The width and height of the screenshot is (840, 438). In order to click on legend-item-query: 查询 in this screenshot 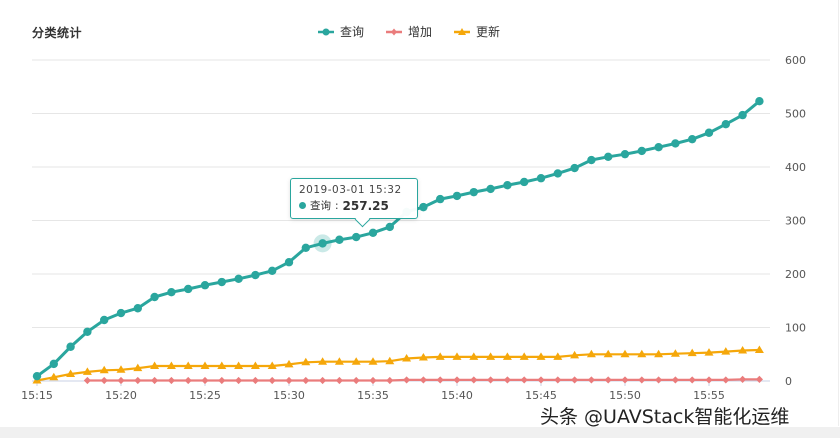, I will do `click(341, 31)`.